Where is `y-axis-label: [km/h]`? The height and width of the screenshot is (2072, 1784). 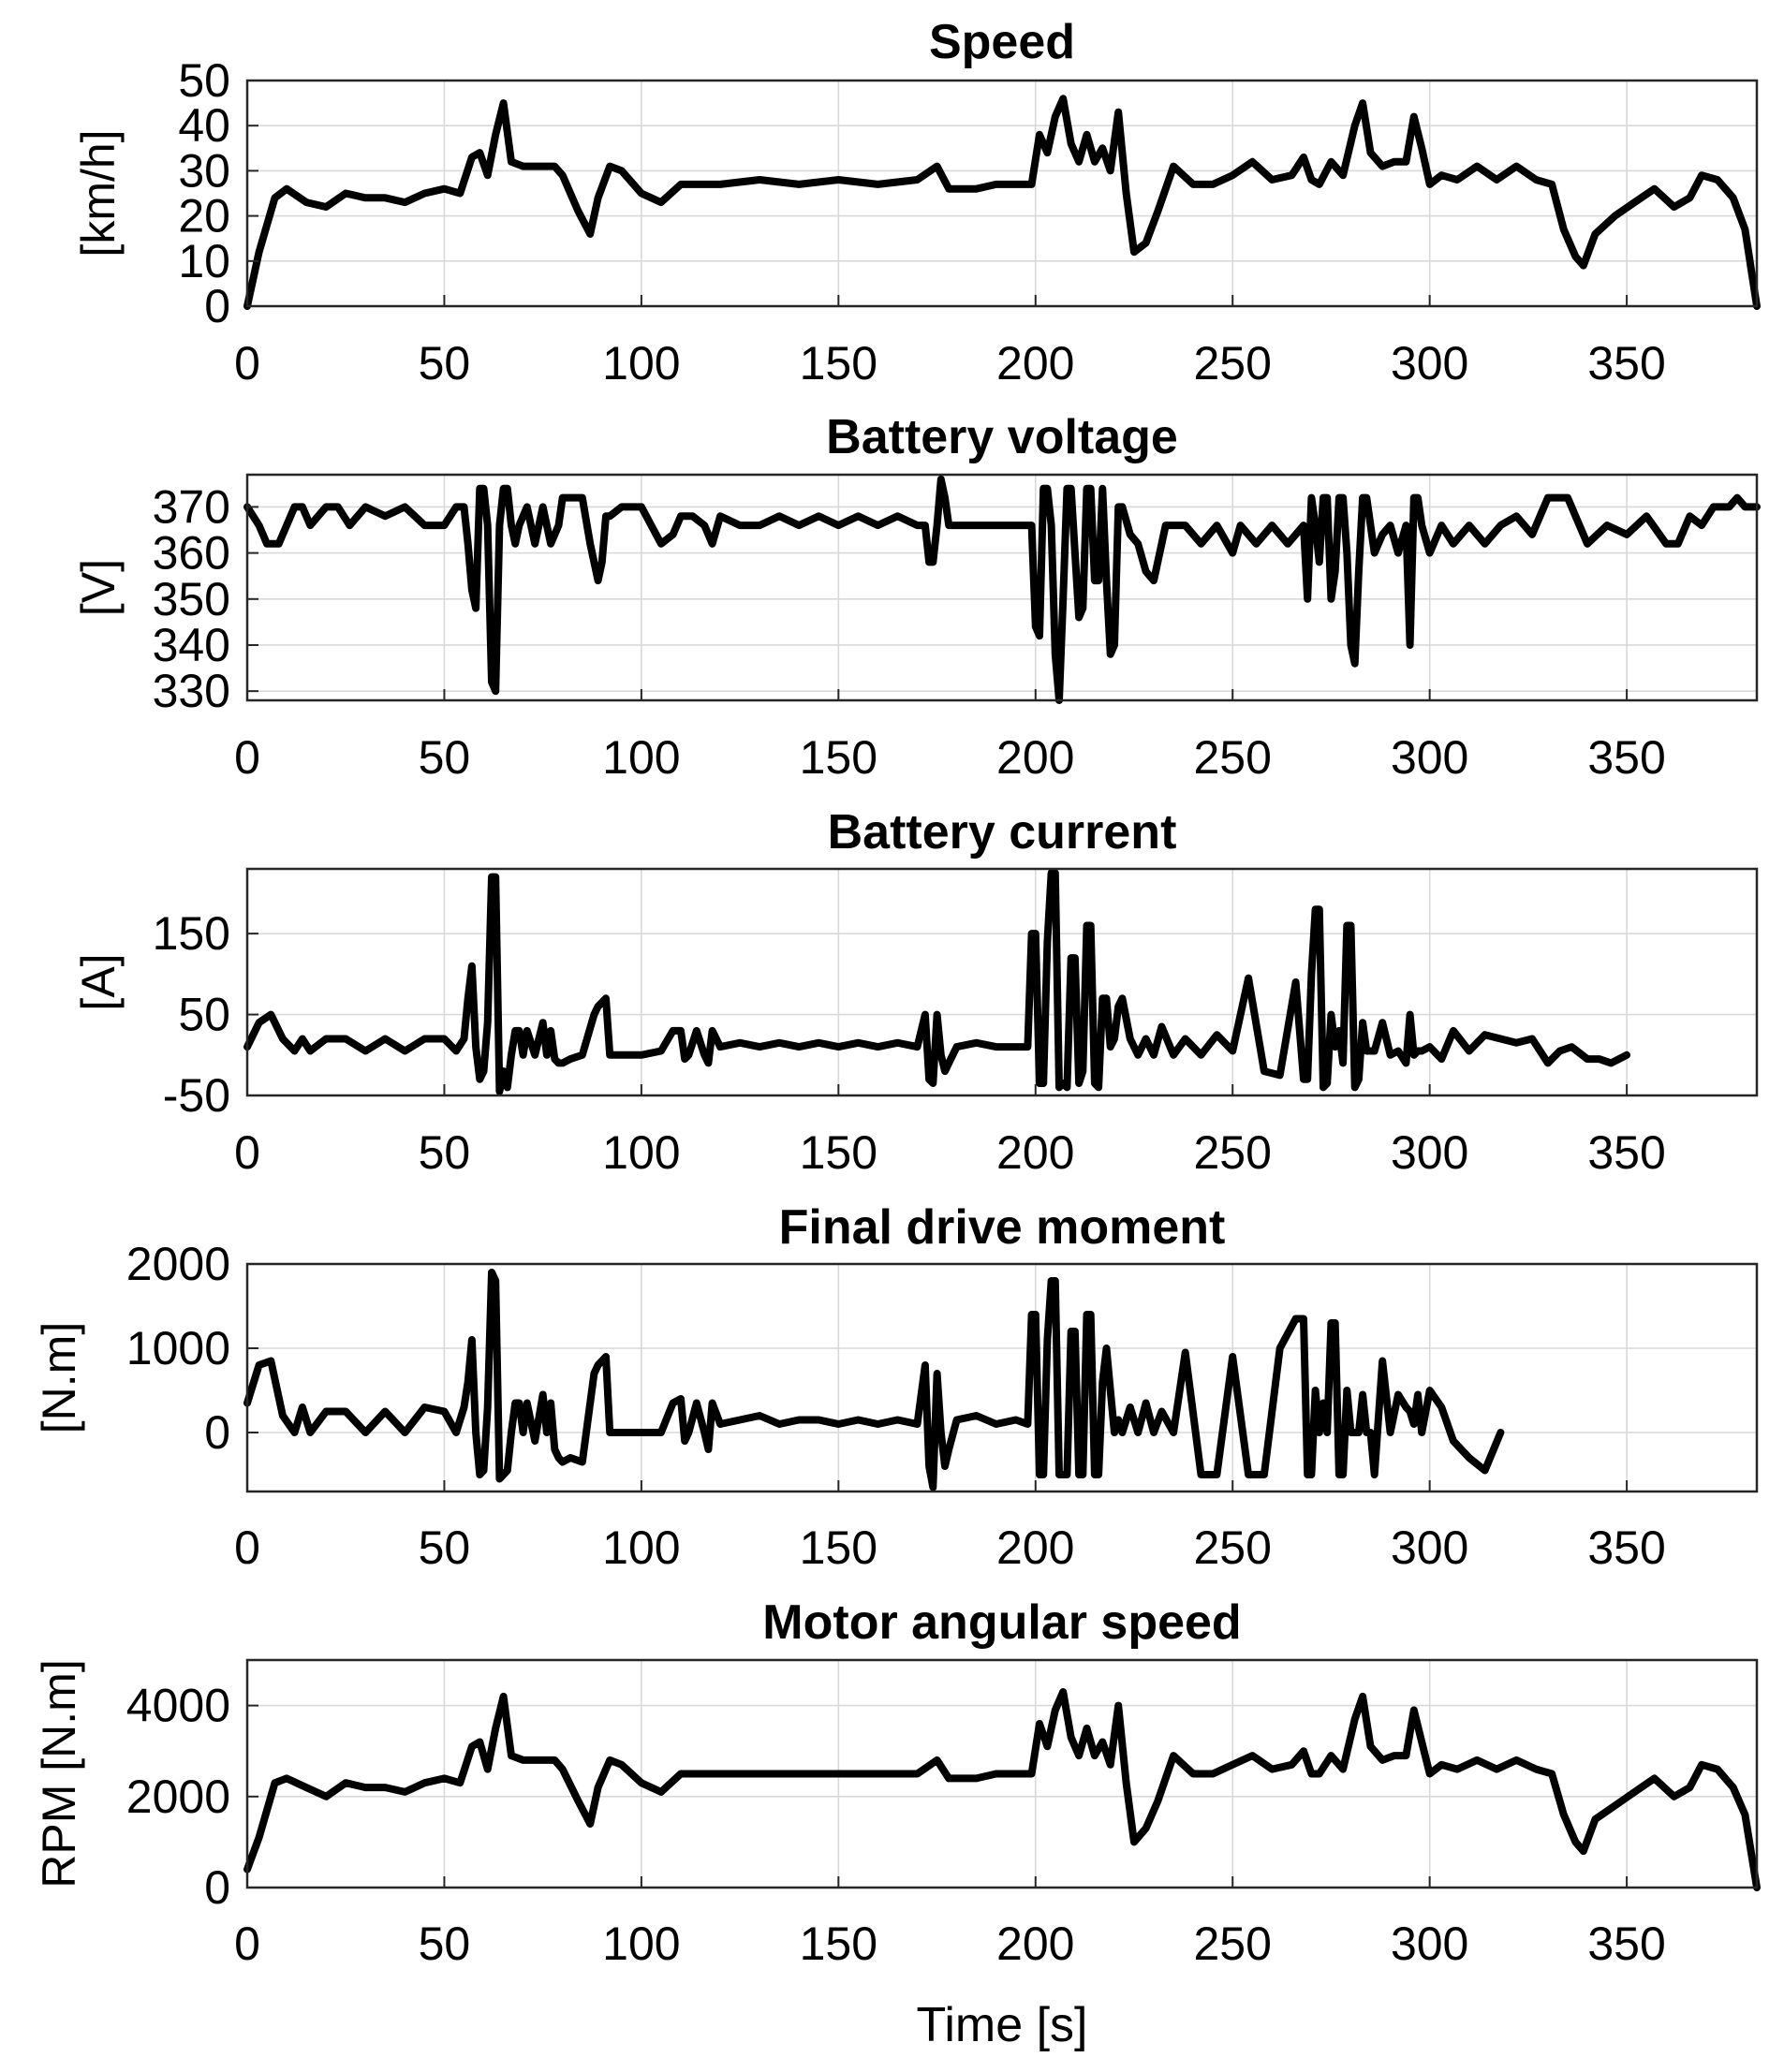 y-axis-label: [km/h] is located at coordinates (98, 193).